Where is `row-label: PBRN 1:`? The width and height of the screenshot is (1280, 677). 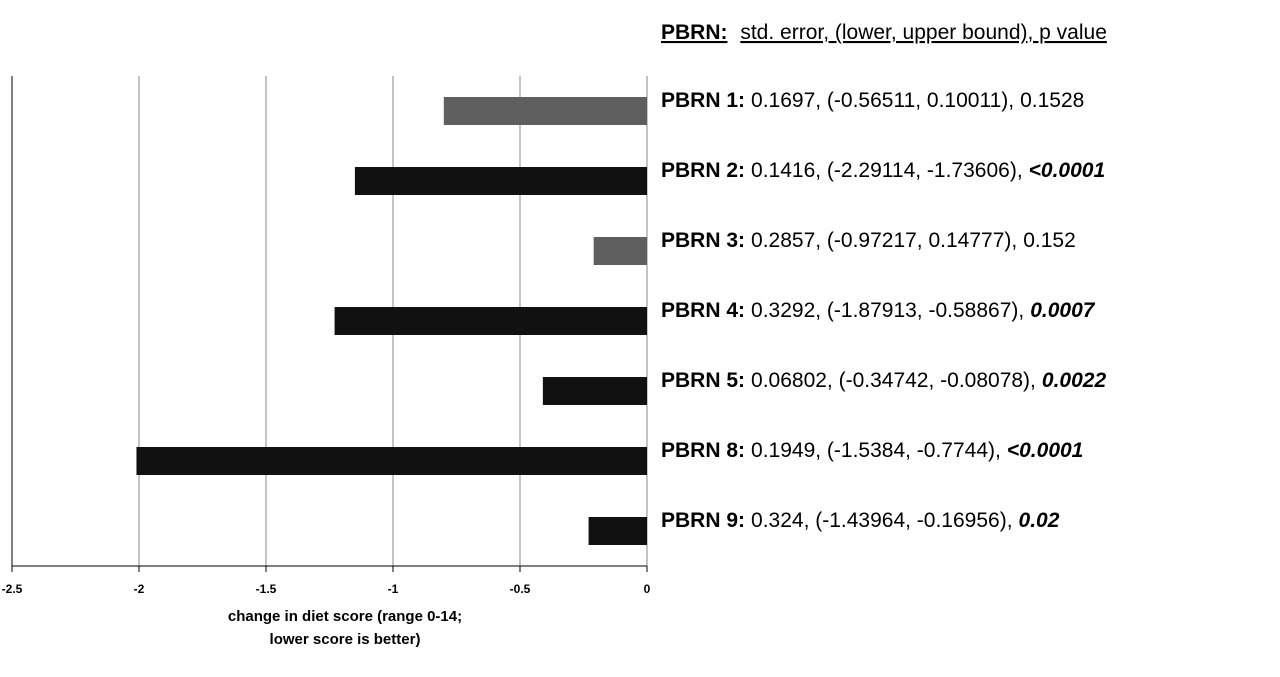 row-label: PBRN 1: is located at coordinates (703, 100).